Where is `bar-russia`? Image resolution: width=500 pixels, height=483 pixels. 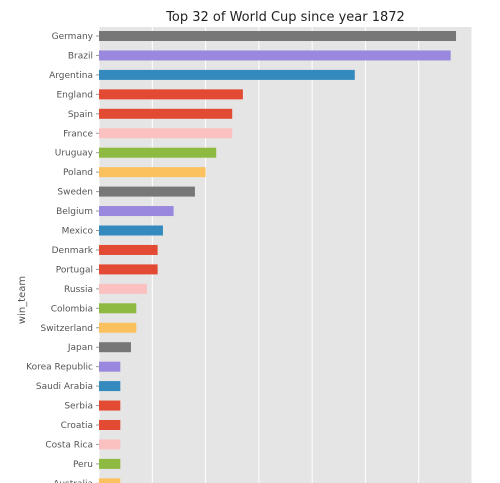
bar-russia is located at coordinates (123, 288).